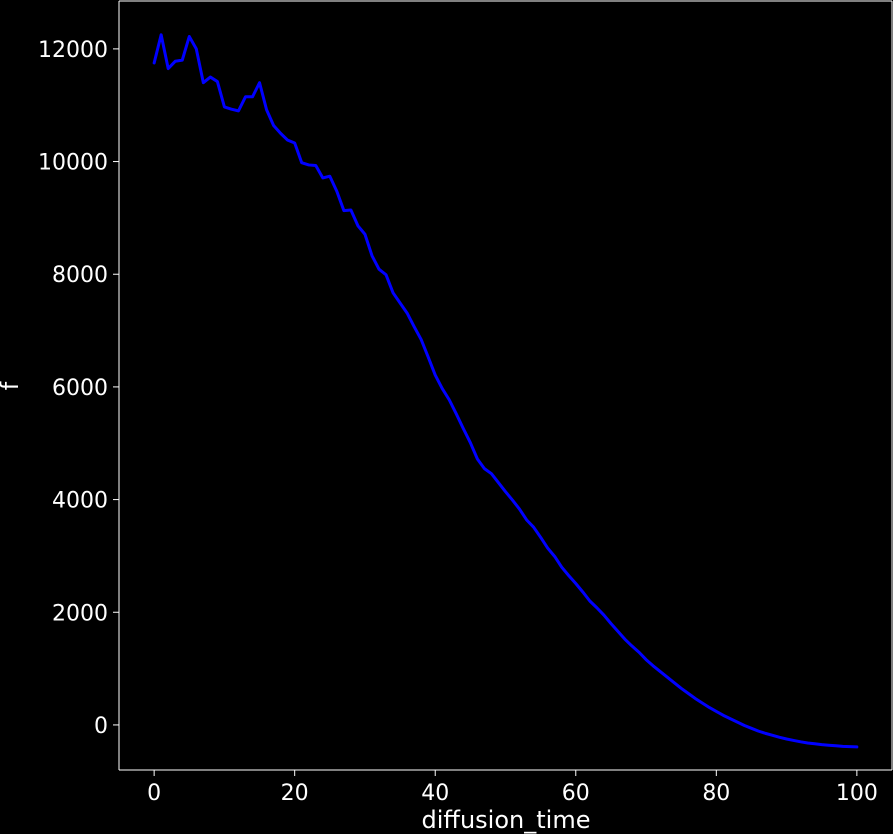 This screenshot has width=893, height=834. Describe the element at coordinates (716, 793) in the screenshot. I see `x-tick-label: 80` at that location.